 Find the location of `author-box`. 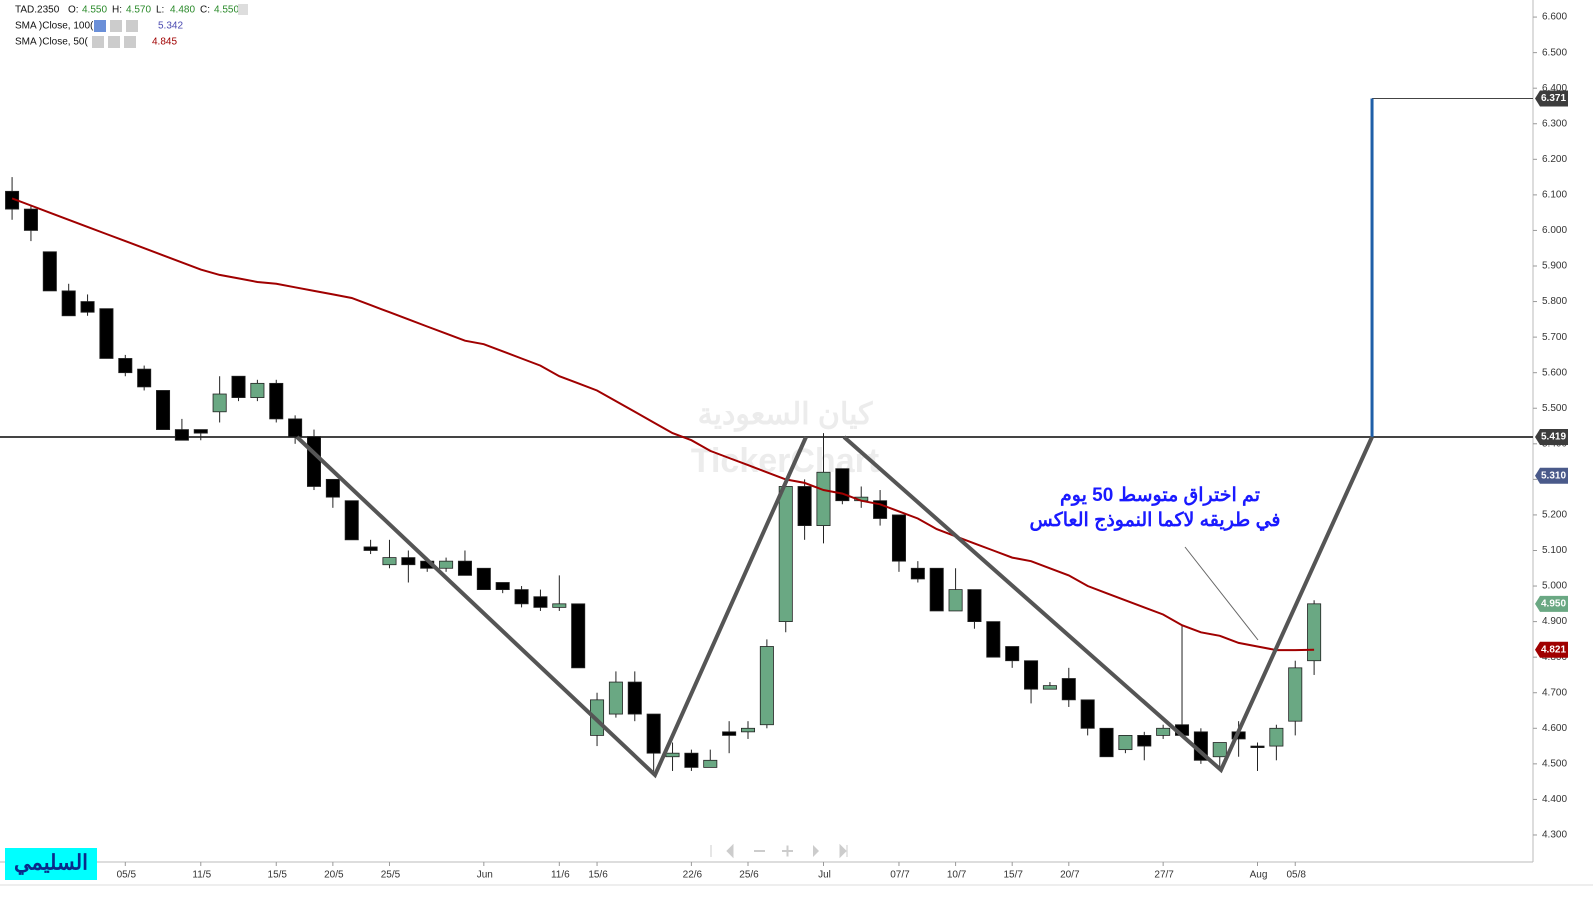

author-box is located at coordinates (51, 864).